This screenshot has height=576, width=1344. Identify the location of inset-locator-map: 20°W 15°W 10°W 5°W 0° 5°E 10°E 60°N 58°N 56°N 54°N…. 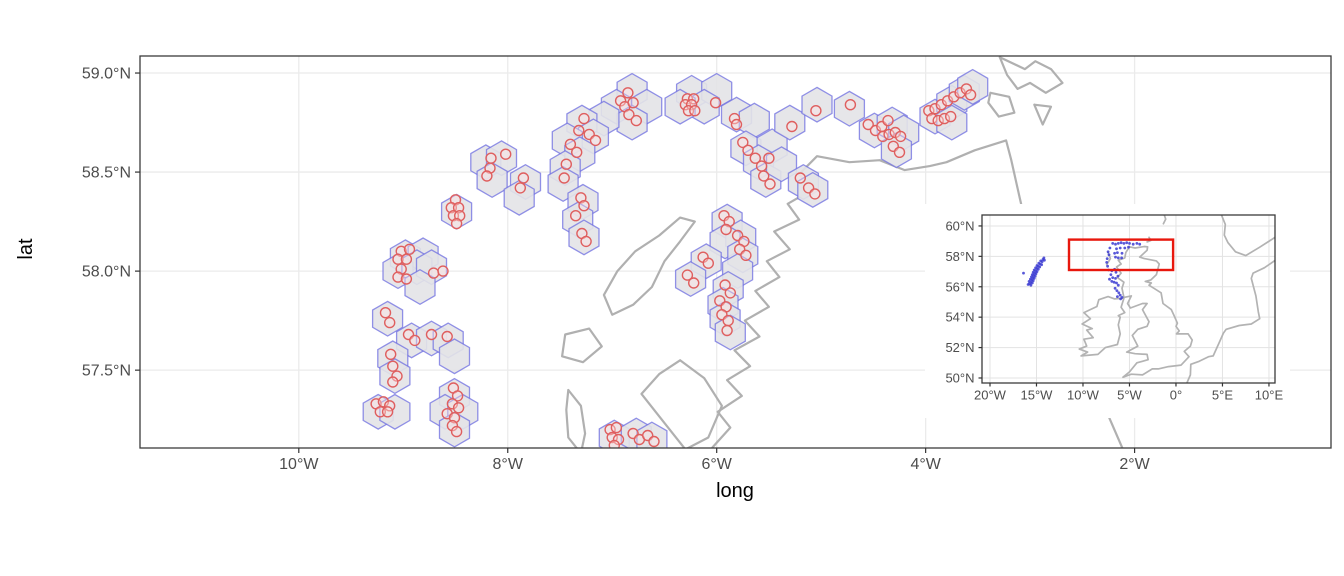
(1114, 308).